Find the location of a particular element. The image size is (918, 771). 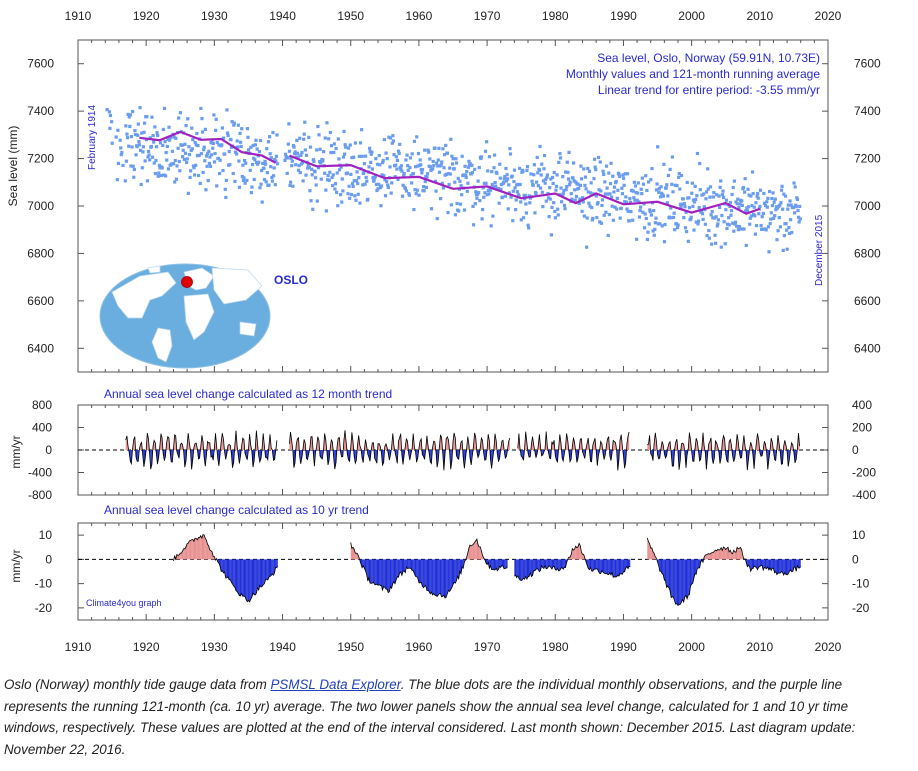

y-tick-label-left: -400 is located at coordinates (40, 473).